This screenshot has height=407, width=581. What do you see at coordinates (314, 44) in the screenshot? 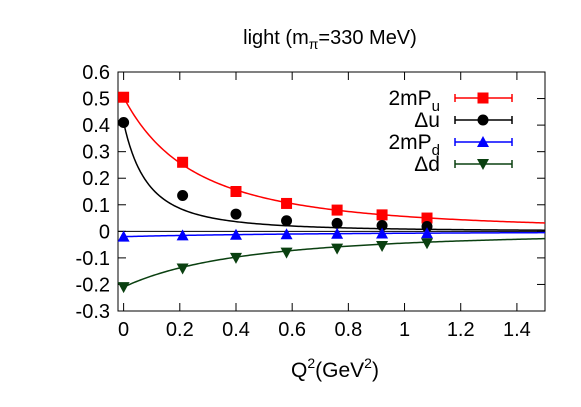
I see `chart-title-subscript: π` at bounding box center [314, 44].